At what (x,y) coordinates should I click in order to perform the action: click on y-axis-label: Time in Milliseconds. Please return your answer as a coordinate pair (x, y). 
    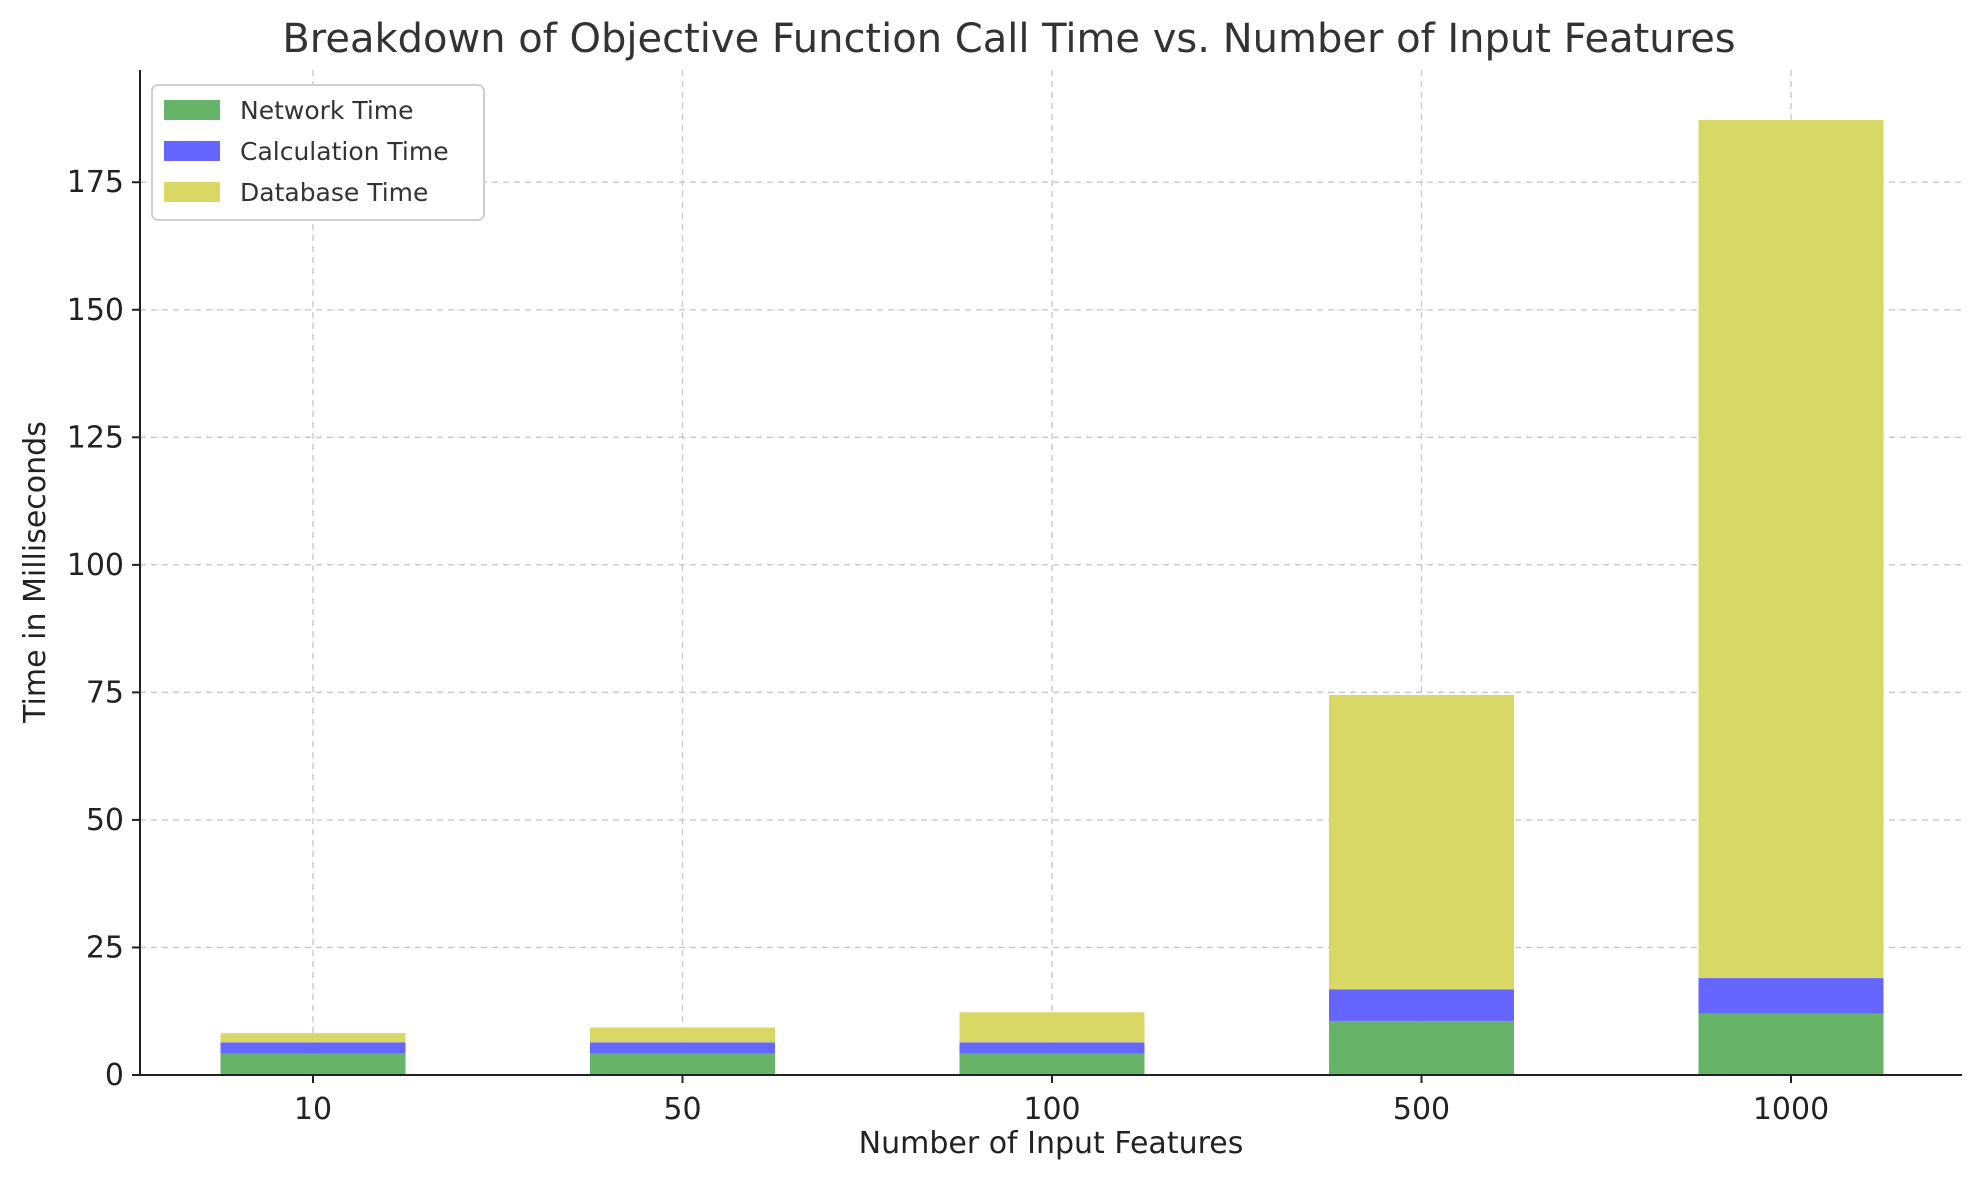
    Looking at the image, I should click on (35, 572).